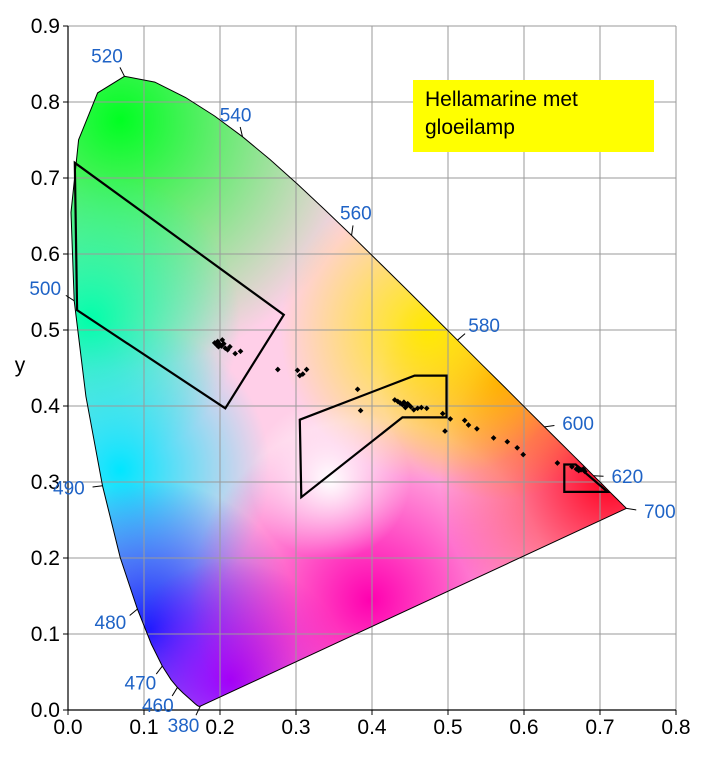 The width and height of the screenshot is (727, 758). What do you see at coordinates (111, 623) in the screenshot?
I see `wavelength-label: 480` at bounding box center [111, 623].